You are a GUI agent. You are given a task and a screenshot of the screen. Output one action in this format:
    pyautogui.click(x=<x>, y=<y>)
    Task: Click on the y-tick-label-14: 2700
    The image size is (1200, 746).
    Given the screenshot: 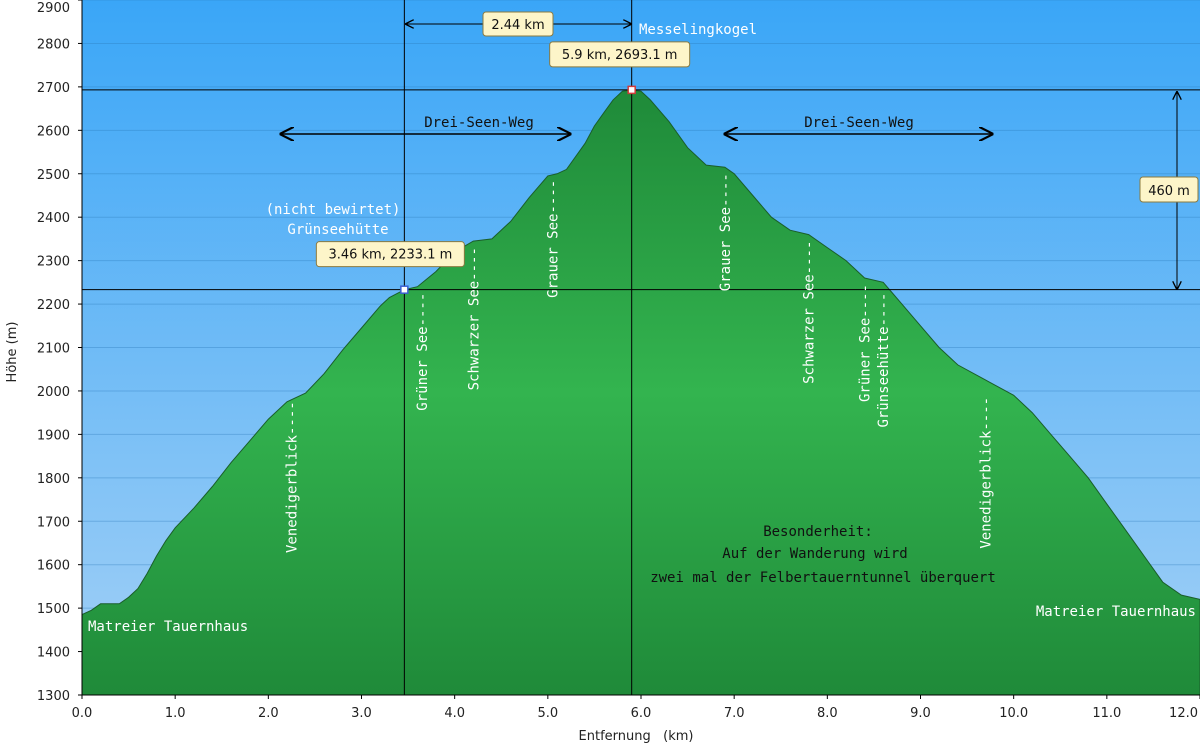 What is the action you would take?
    pyautogui.click(x=53, y=88)
    